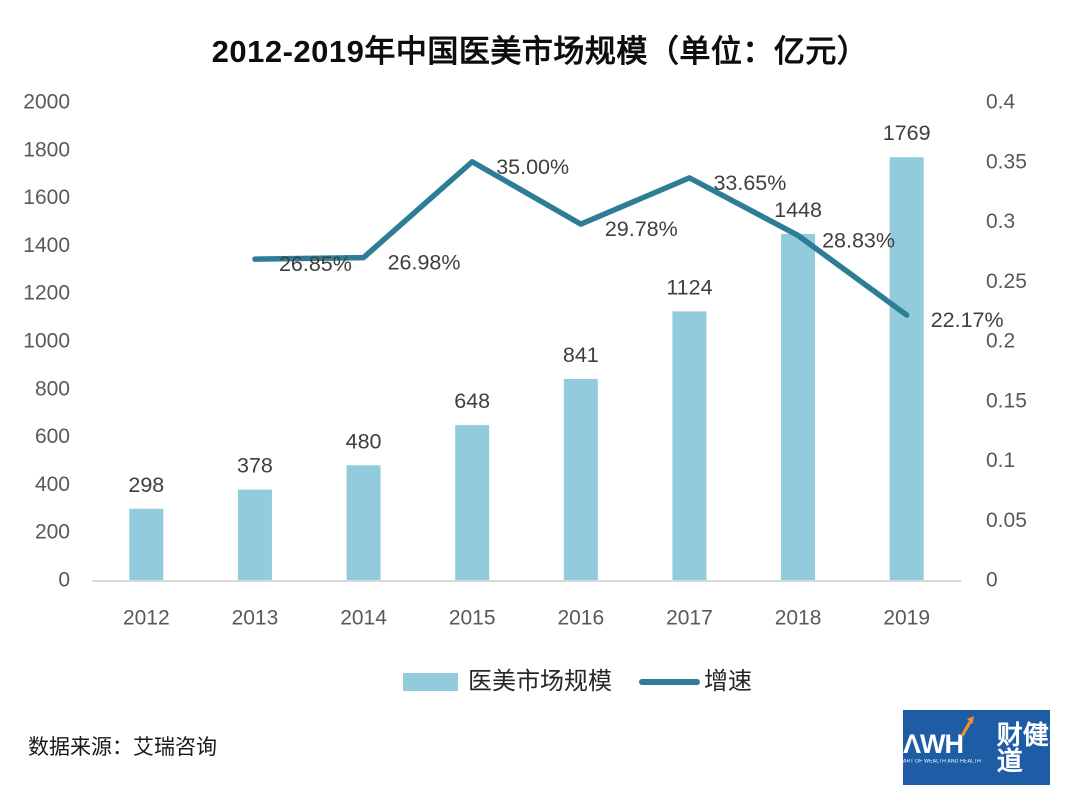  What do you see at coordinates (52, 388) in the screenshot?
I see `y-axis-left-tick-label: 800` at bounding box center [52, 388].